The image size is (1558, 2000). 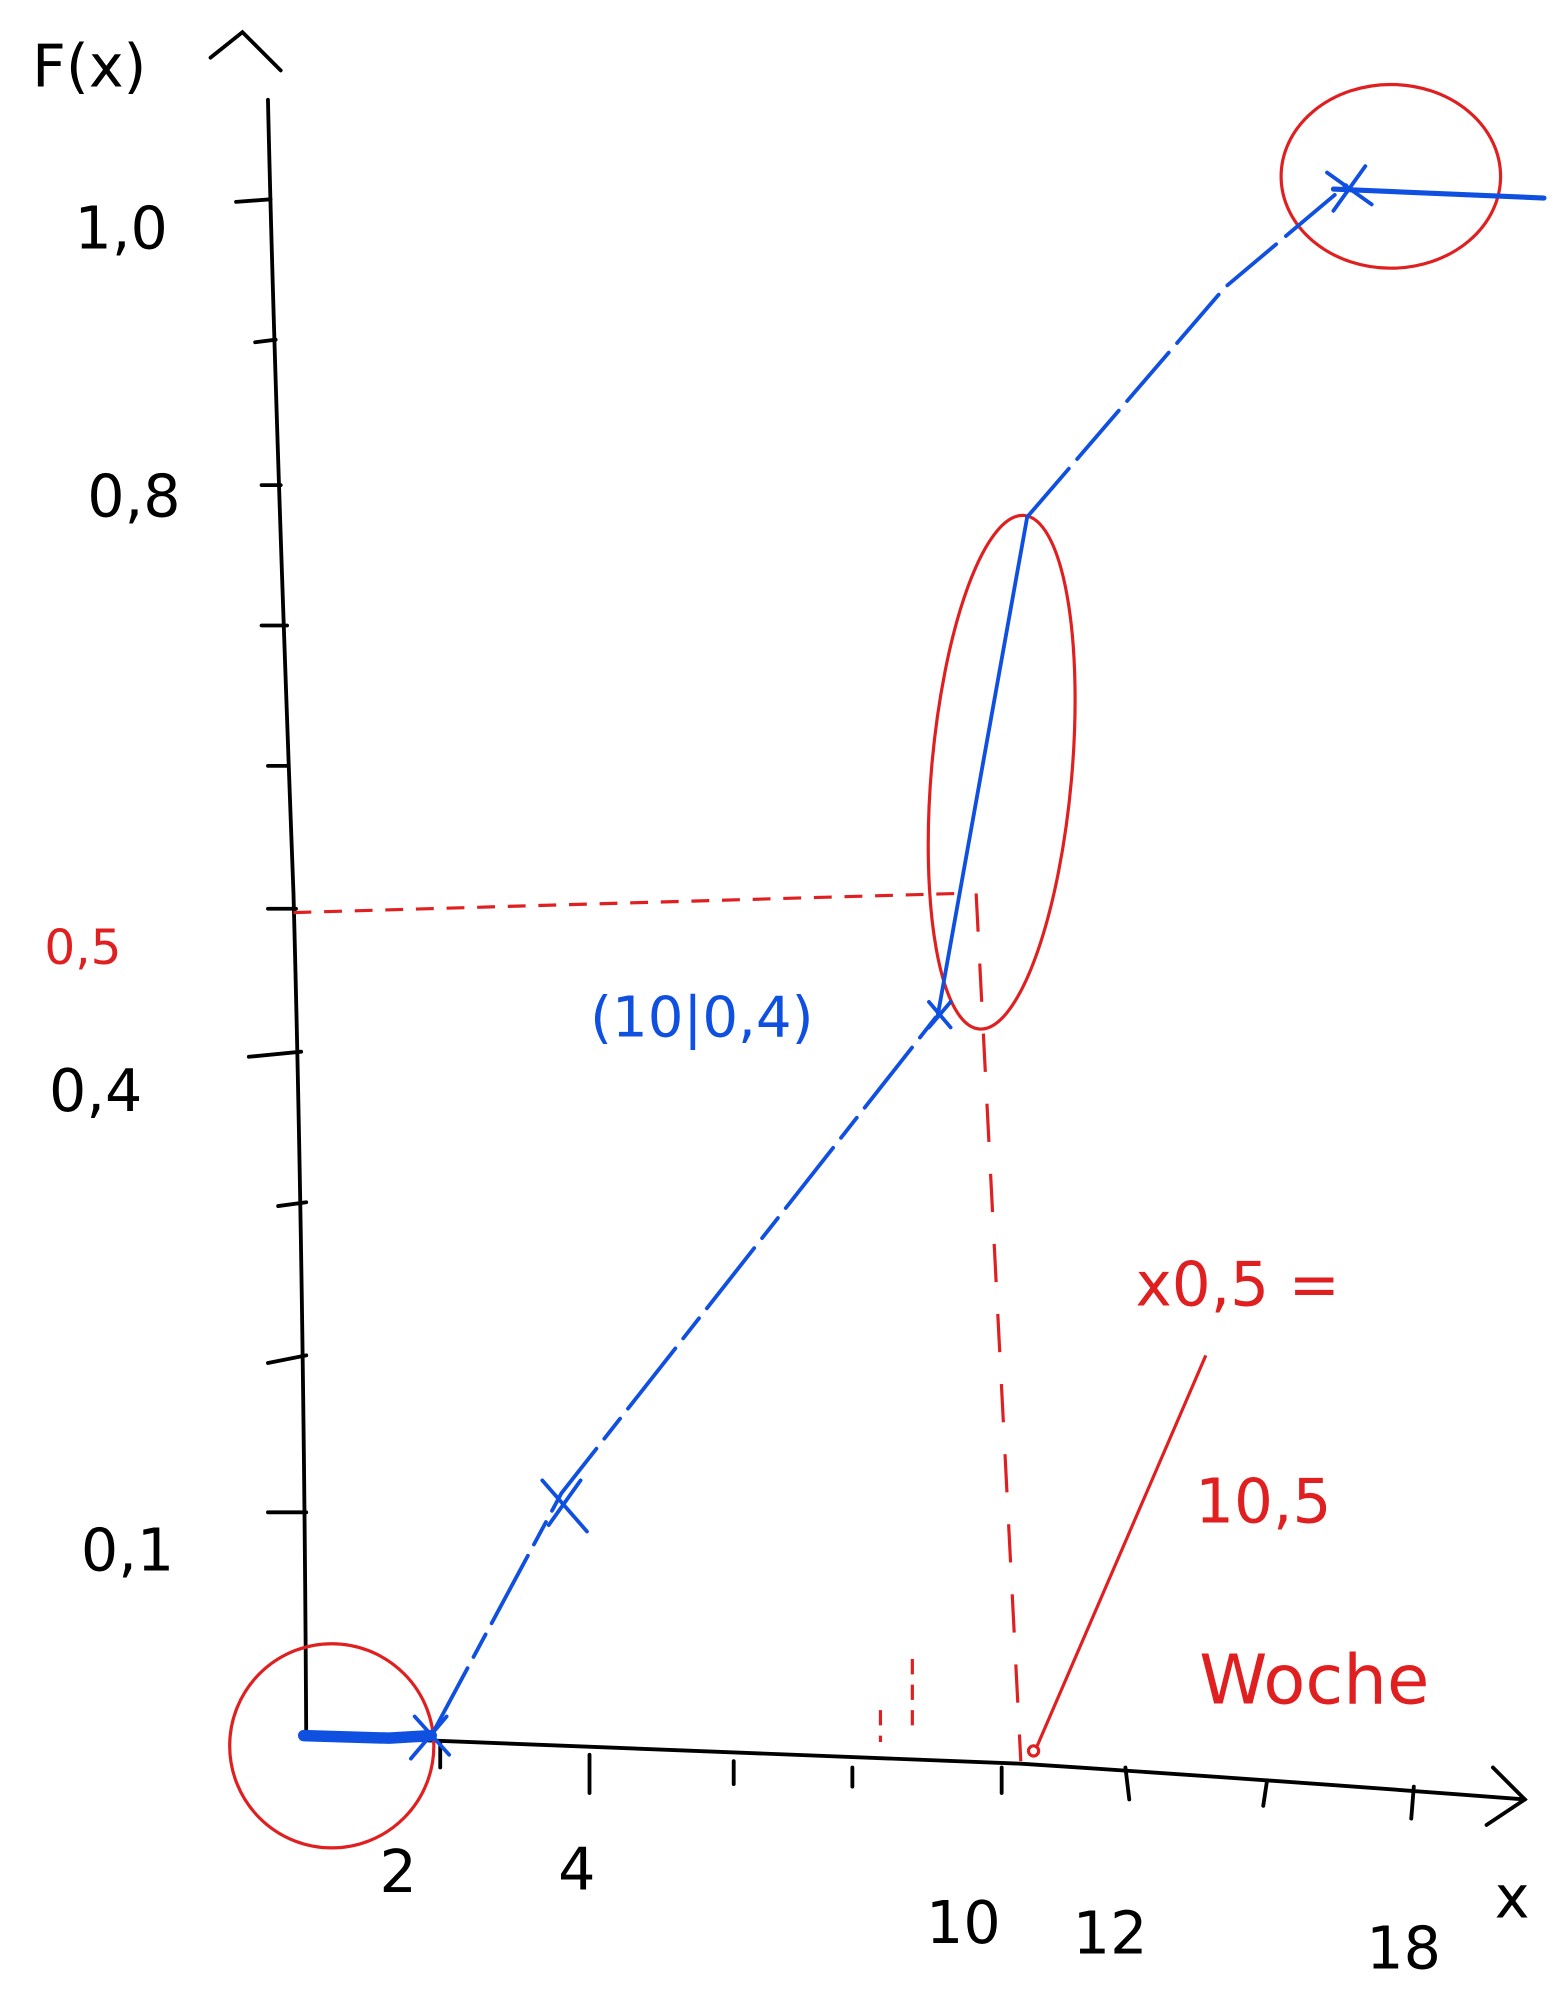 I want to click on unit-label: Woche, so click(x=1314, y=1681).